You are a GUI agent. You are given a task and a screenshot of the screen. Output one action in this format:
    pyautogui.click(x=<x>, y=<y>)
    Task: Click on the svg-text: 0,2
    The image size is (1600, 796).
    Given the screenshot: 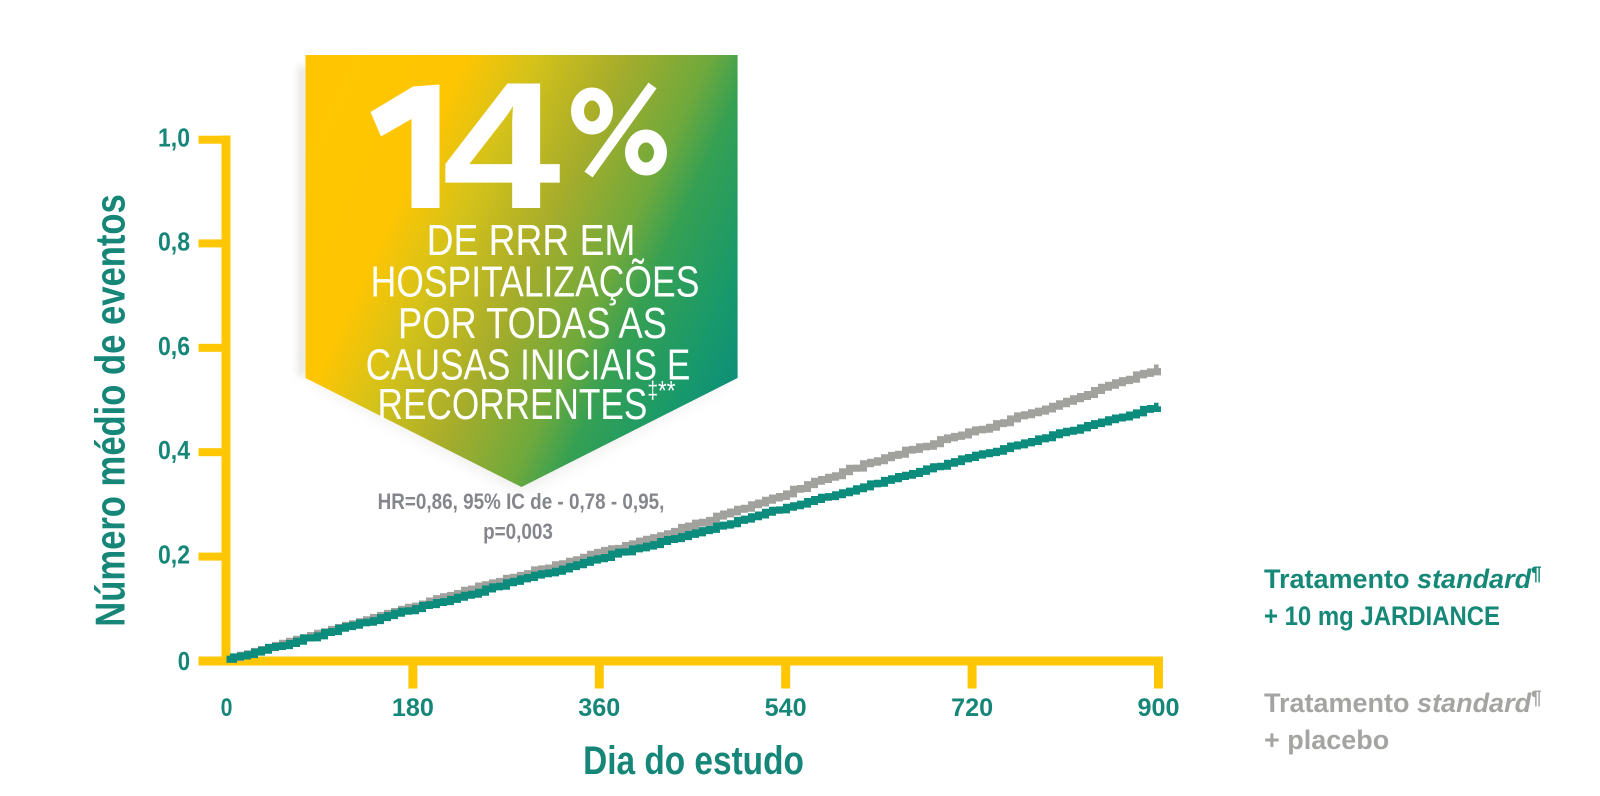 What is the action you would take?
    pyautogui.click(x=174, y=555)
    